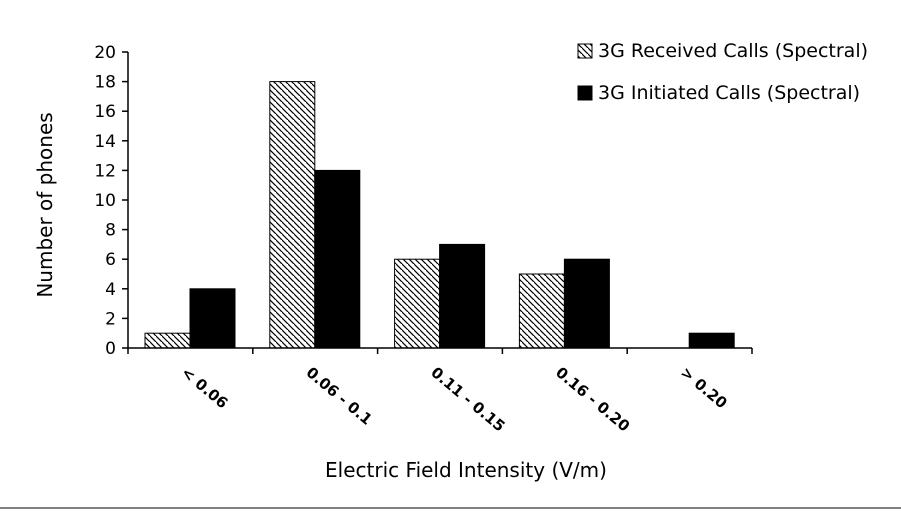 This screenshot has height=515, width=901. What do you see at coordinates (110, 231) in the screenshot?
I see `y-tick-label-8: 8` at bounding box center [110, 231].